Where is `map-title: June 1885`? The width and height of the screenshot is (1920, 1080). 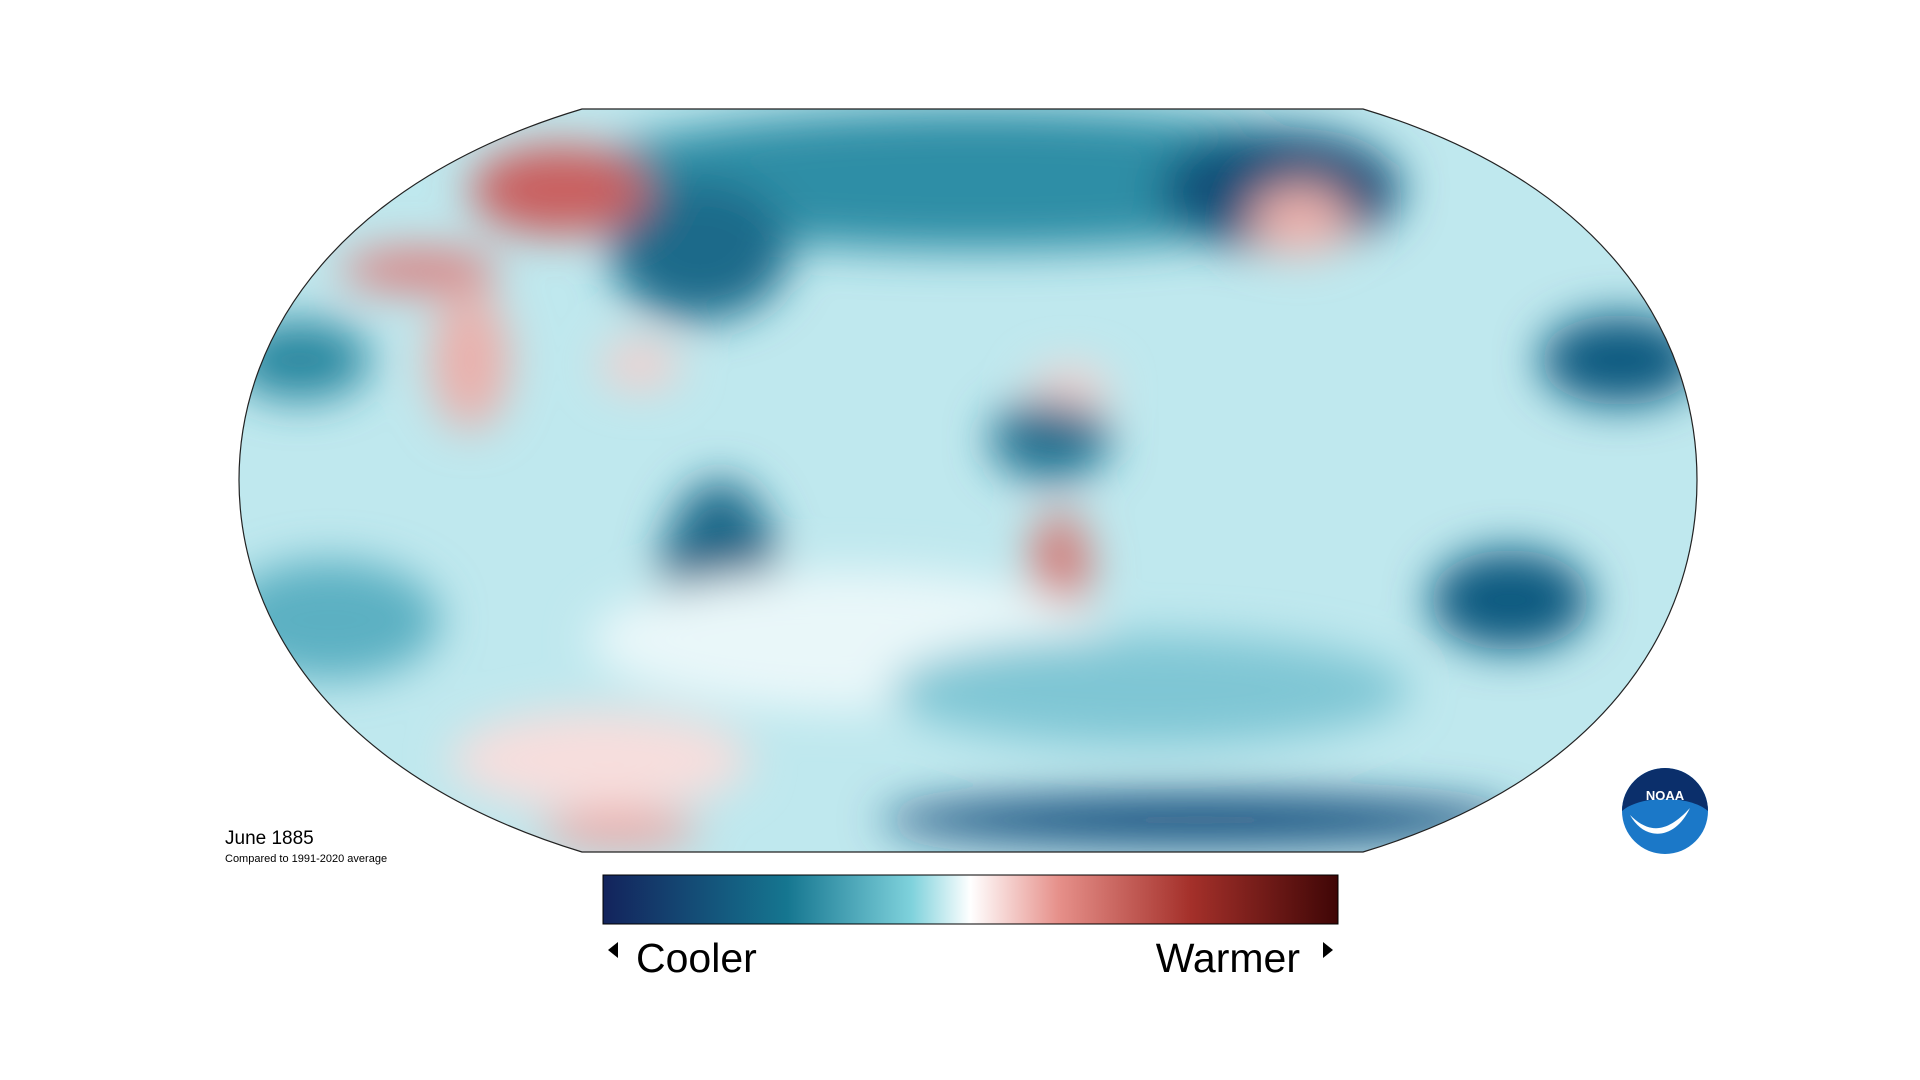
map-title: June 1885 is located at coordinates (269, 838).